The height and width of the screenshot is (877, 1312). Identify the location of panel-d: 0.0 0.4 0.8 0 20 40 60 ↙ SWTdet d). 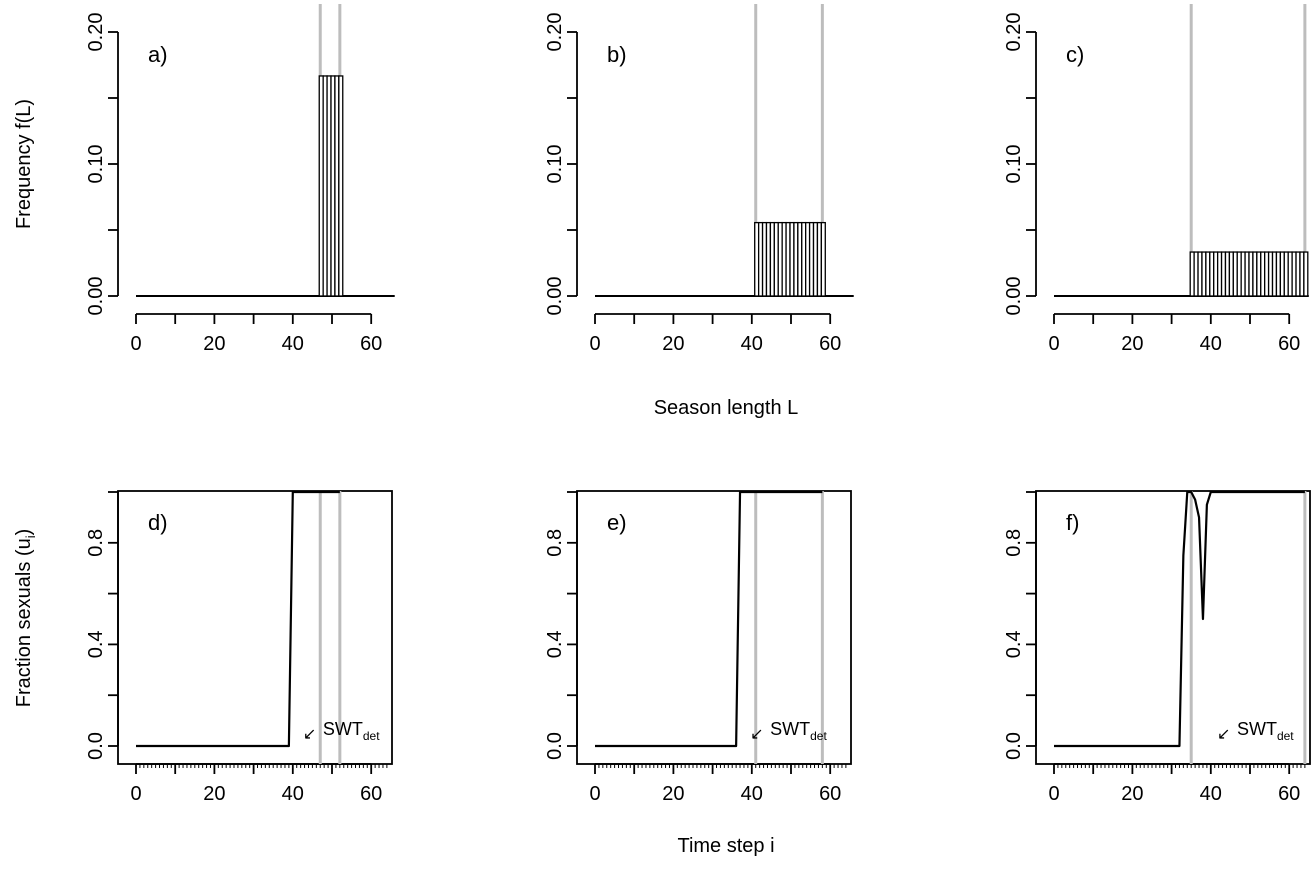
(239, 647).